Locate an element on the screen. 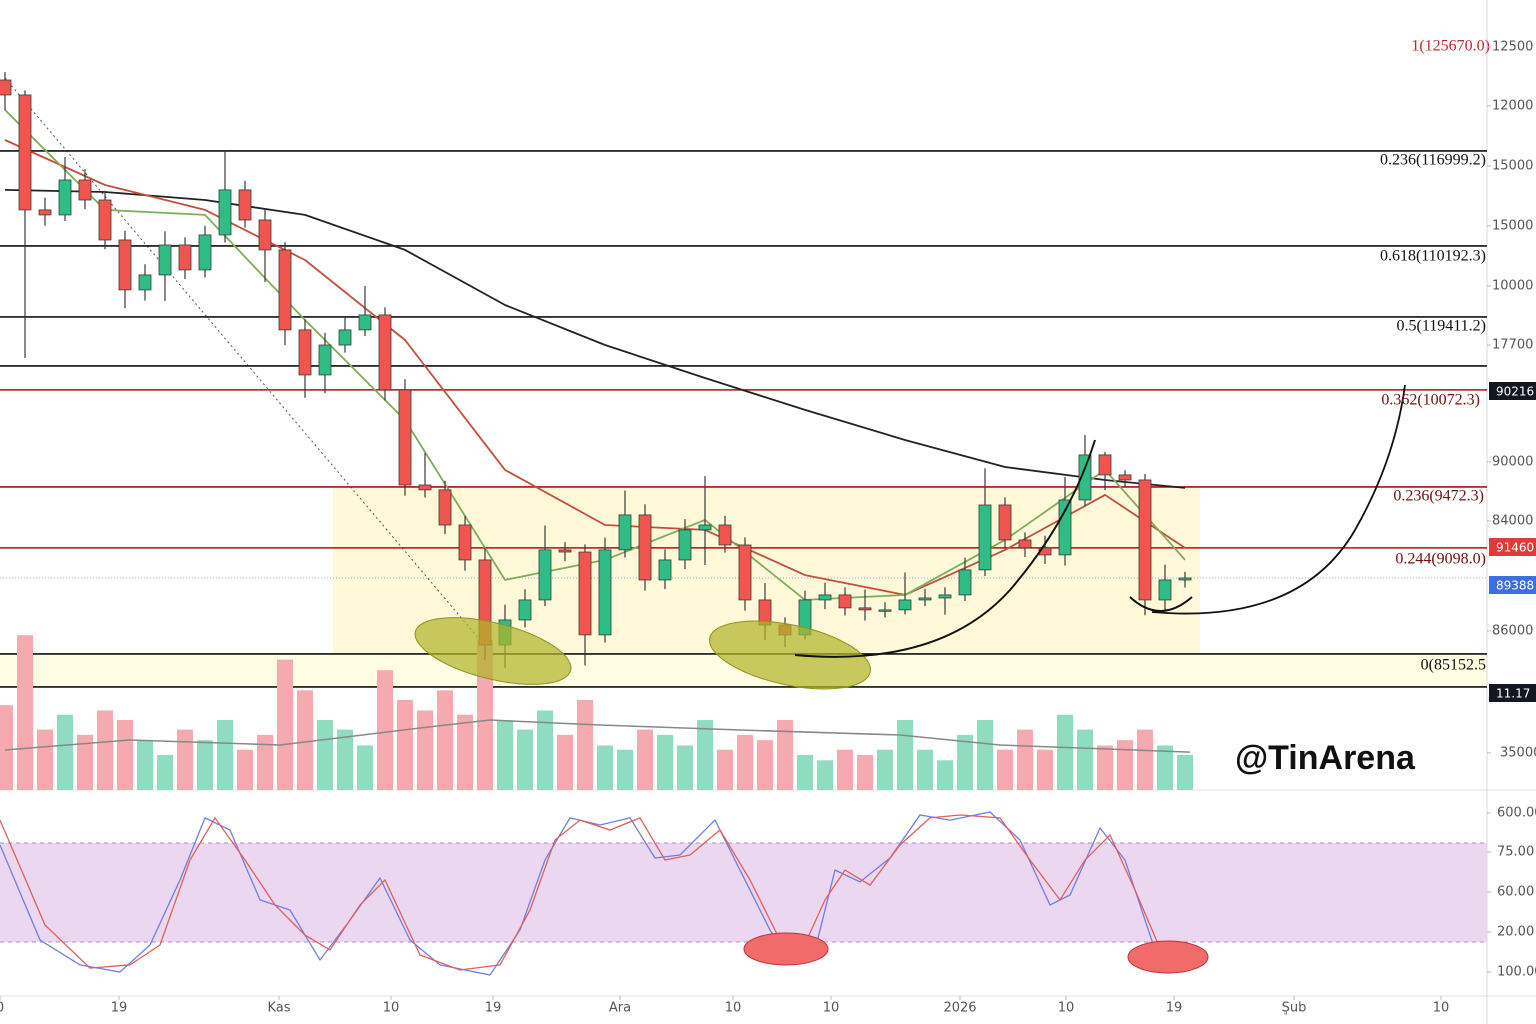  price-tag-label: 11.17 is located at coordinates (1513, 694).